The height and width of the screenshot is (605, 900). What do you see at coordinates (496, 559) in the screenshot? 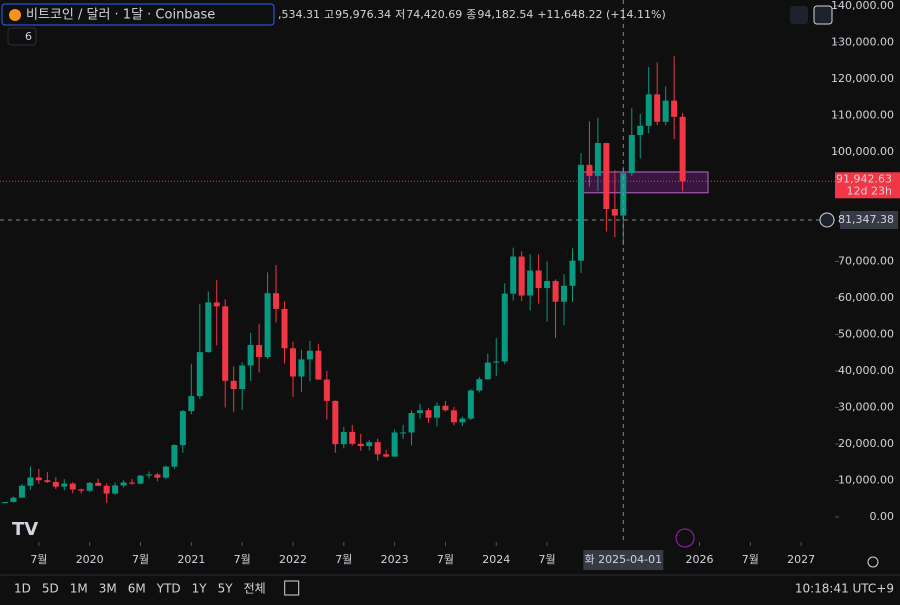
I see `x-tick-label: 2024` at bounding box center [496, 559].